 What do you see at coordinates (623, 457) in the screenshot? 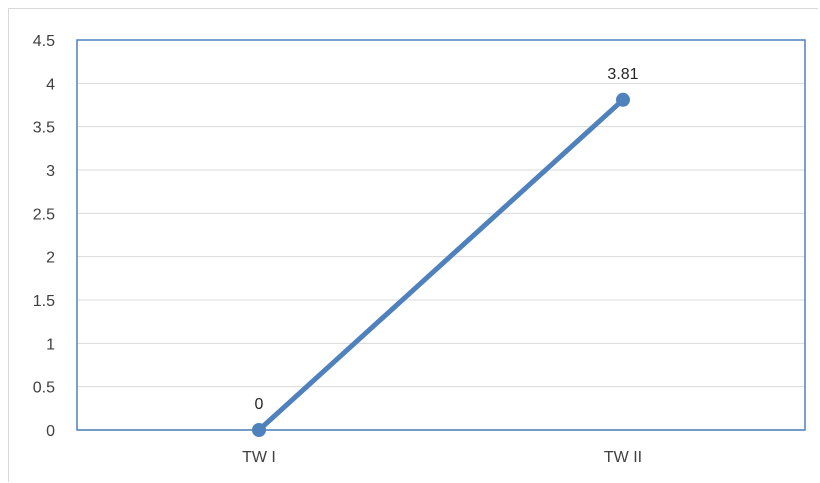
I see `x-tick-label: TW II` at bounding box center [623, 457].